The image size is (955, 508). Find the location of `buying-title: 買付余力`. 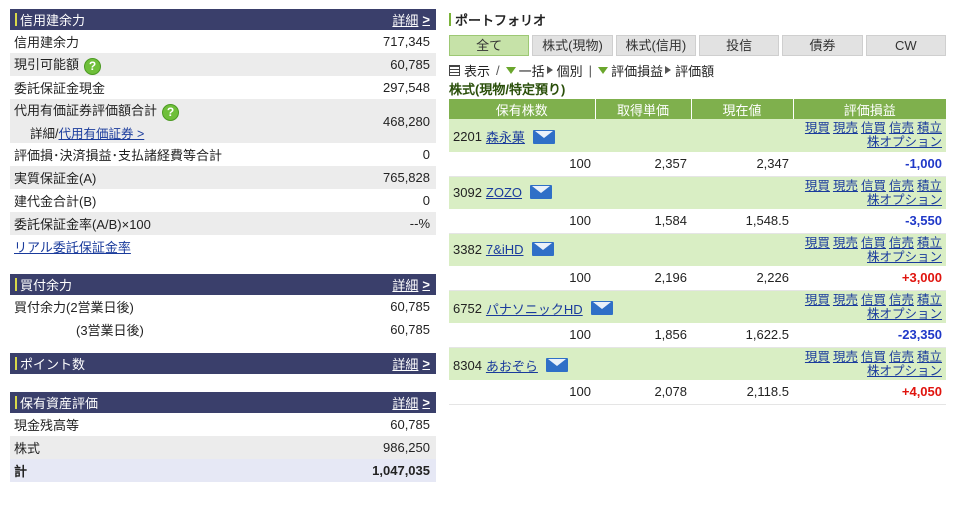

buying-title: 買付余力 is located at coordinates (46, 285).